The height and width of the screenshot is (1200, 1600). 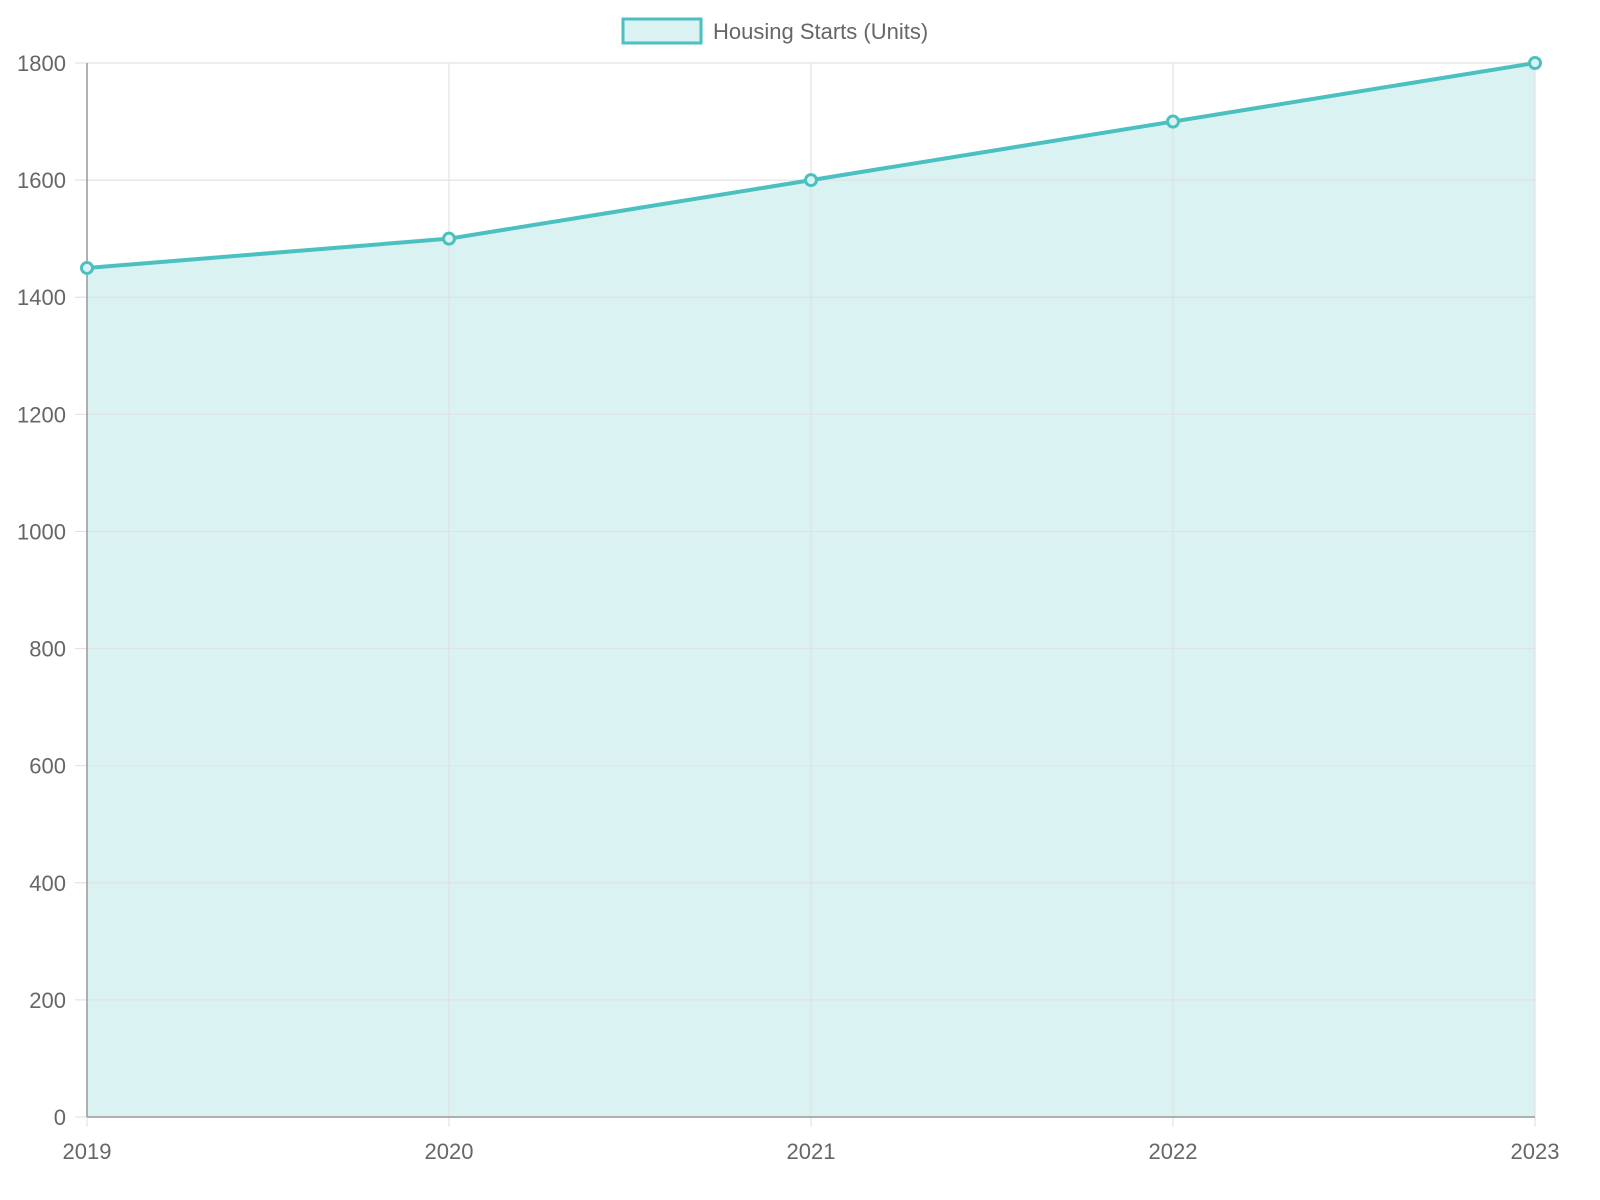 I want to click on x-tick-label: 2022, so click(x=1173, y=1151).